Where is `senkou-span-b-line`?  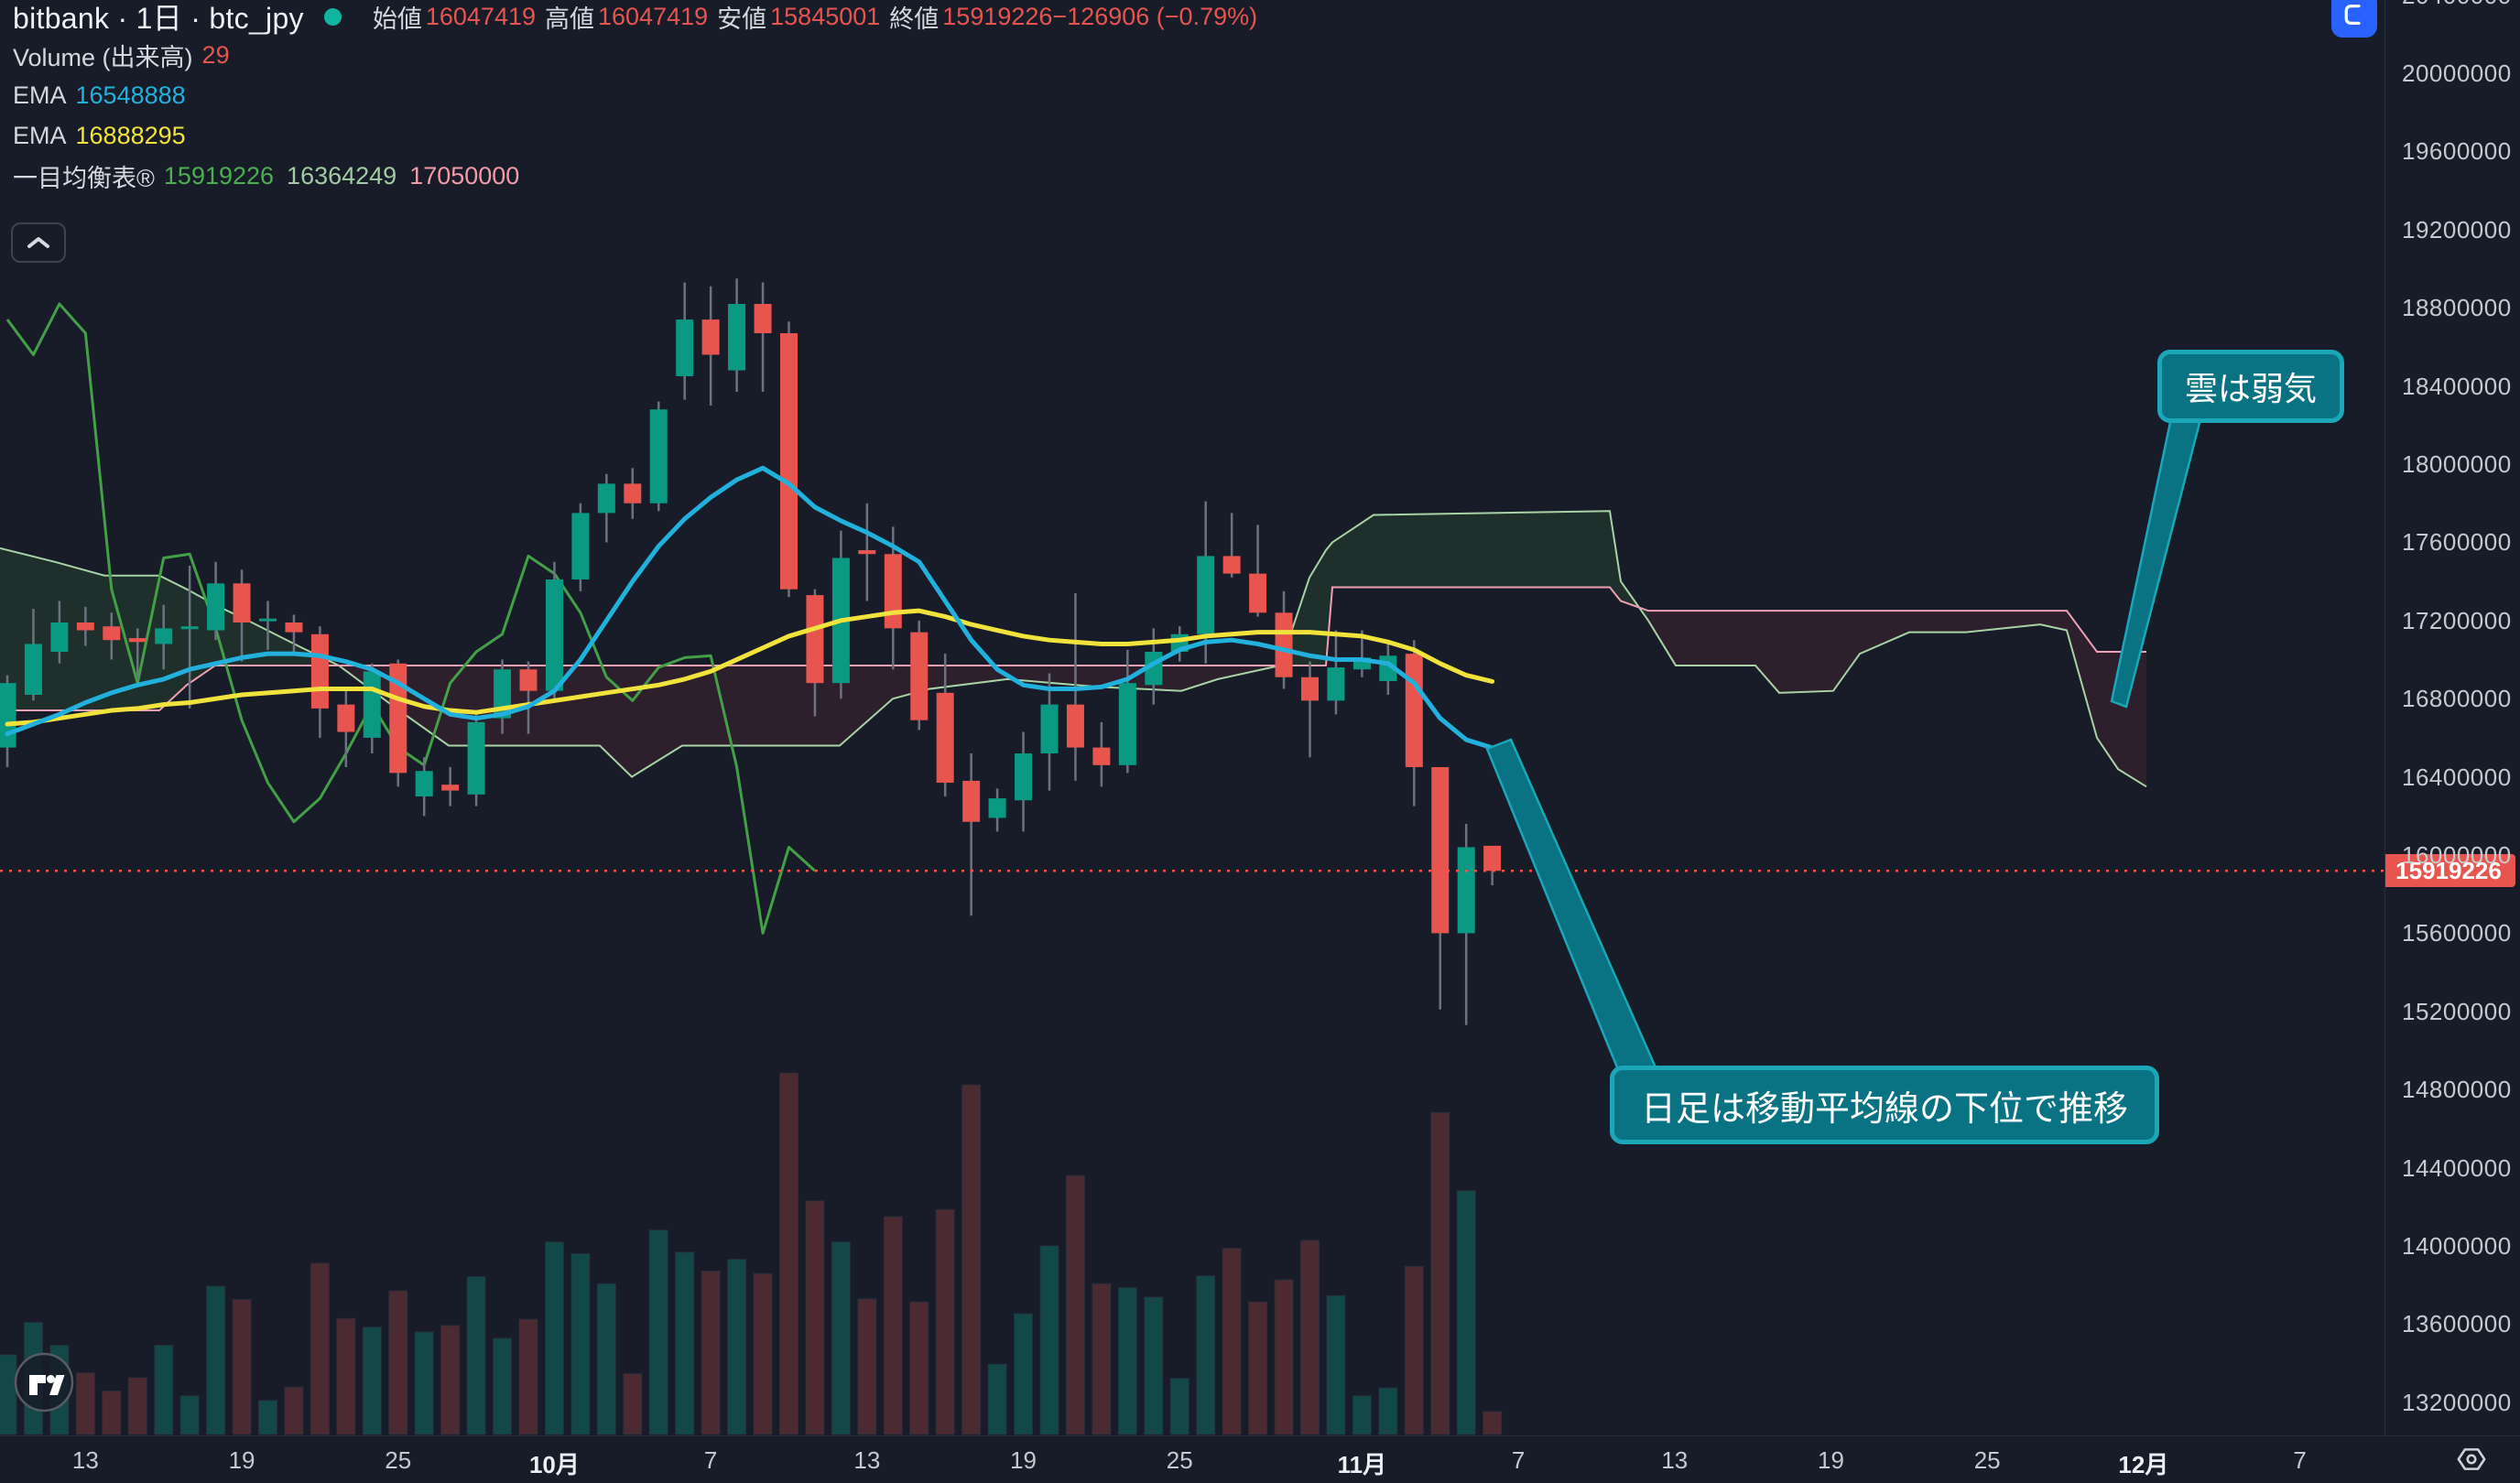
senkou-span-b-line is located at coordinates (1073, 649).